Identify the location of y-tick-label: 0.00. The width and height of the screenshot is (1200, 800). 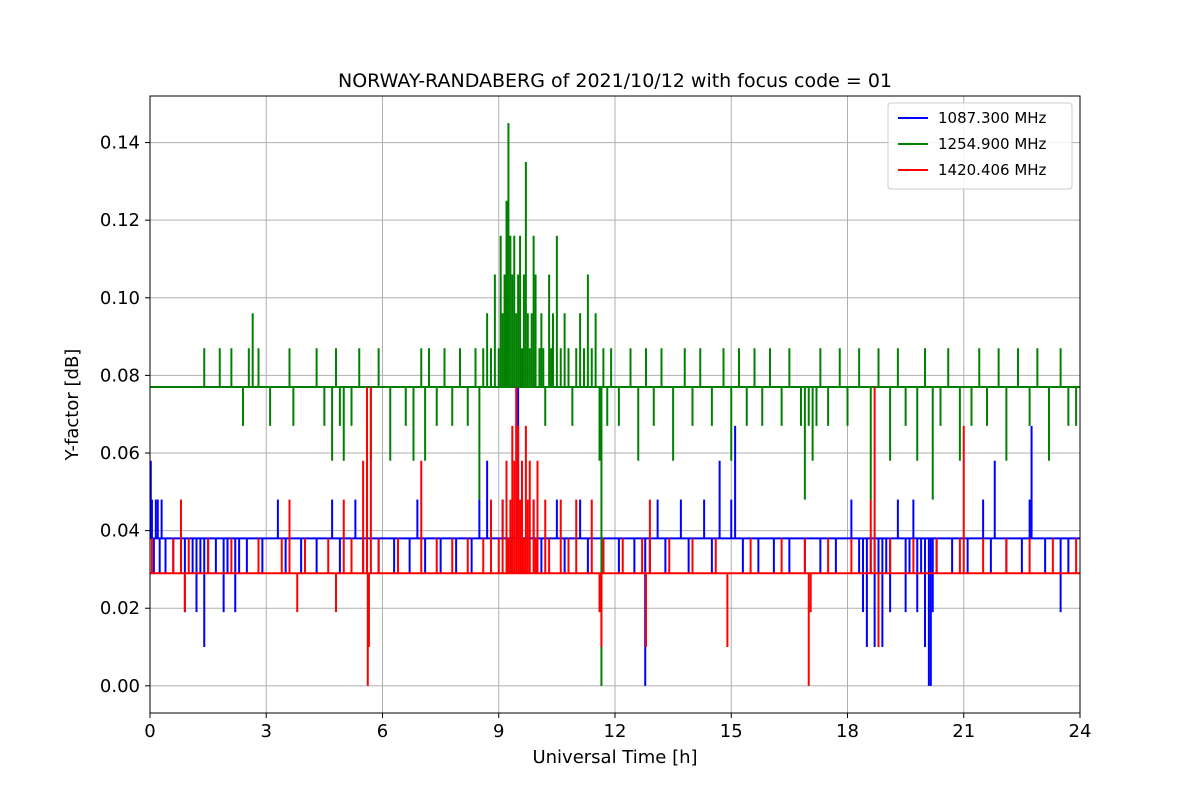
(120, 686).